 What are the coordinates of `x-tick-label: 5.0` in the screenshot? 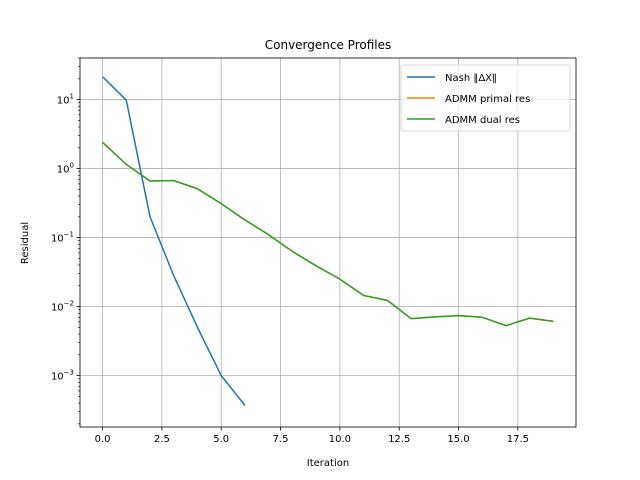 It's located at (221, 439).